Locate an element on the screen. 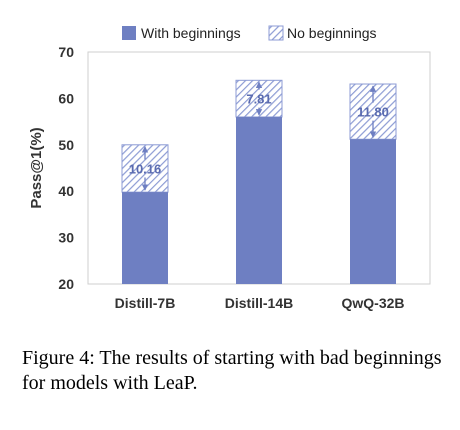 The image size is (460, 430). legend-swatch-with-beginnings is located at coordinates (129, 33).